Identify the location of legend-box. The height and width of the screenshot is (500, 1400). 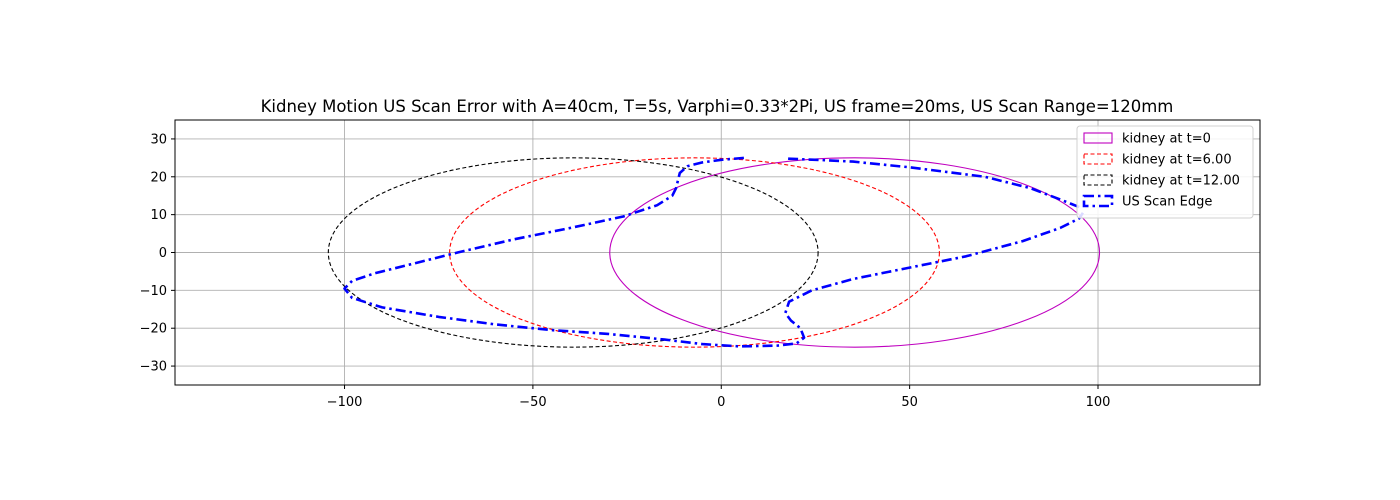
(1165, 172).